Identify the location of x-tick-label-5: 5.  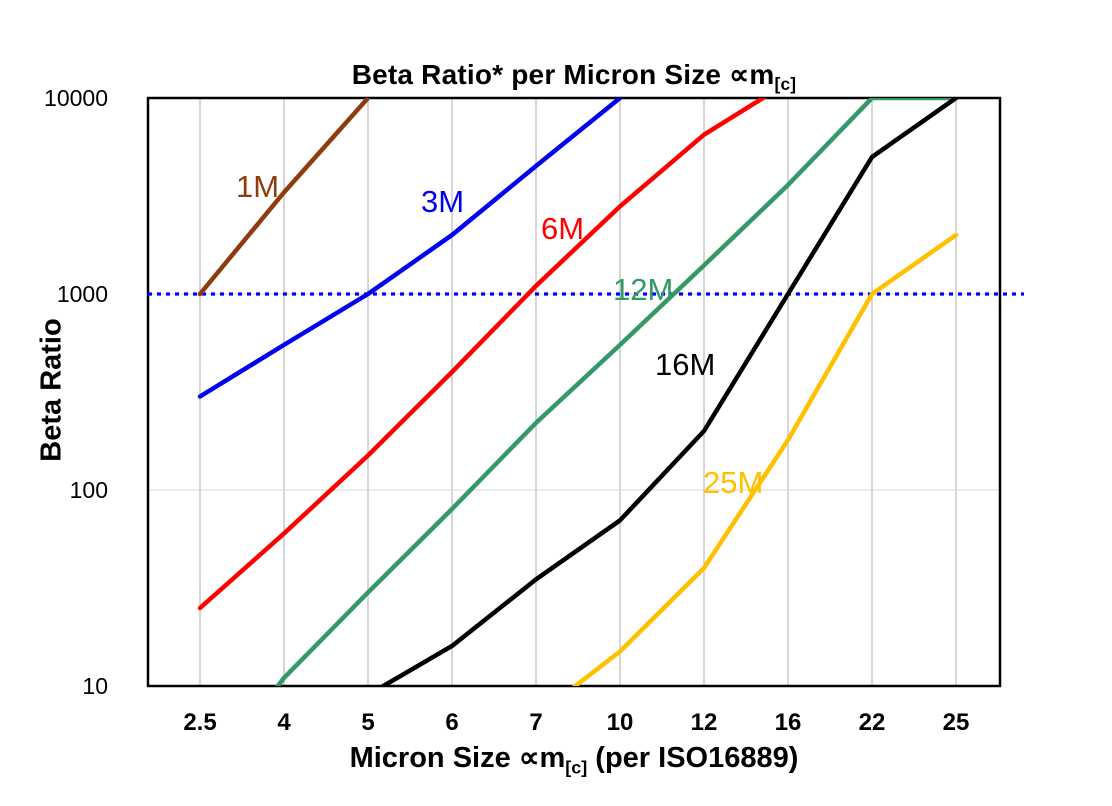
(367, 722).